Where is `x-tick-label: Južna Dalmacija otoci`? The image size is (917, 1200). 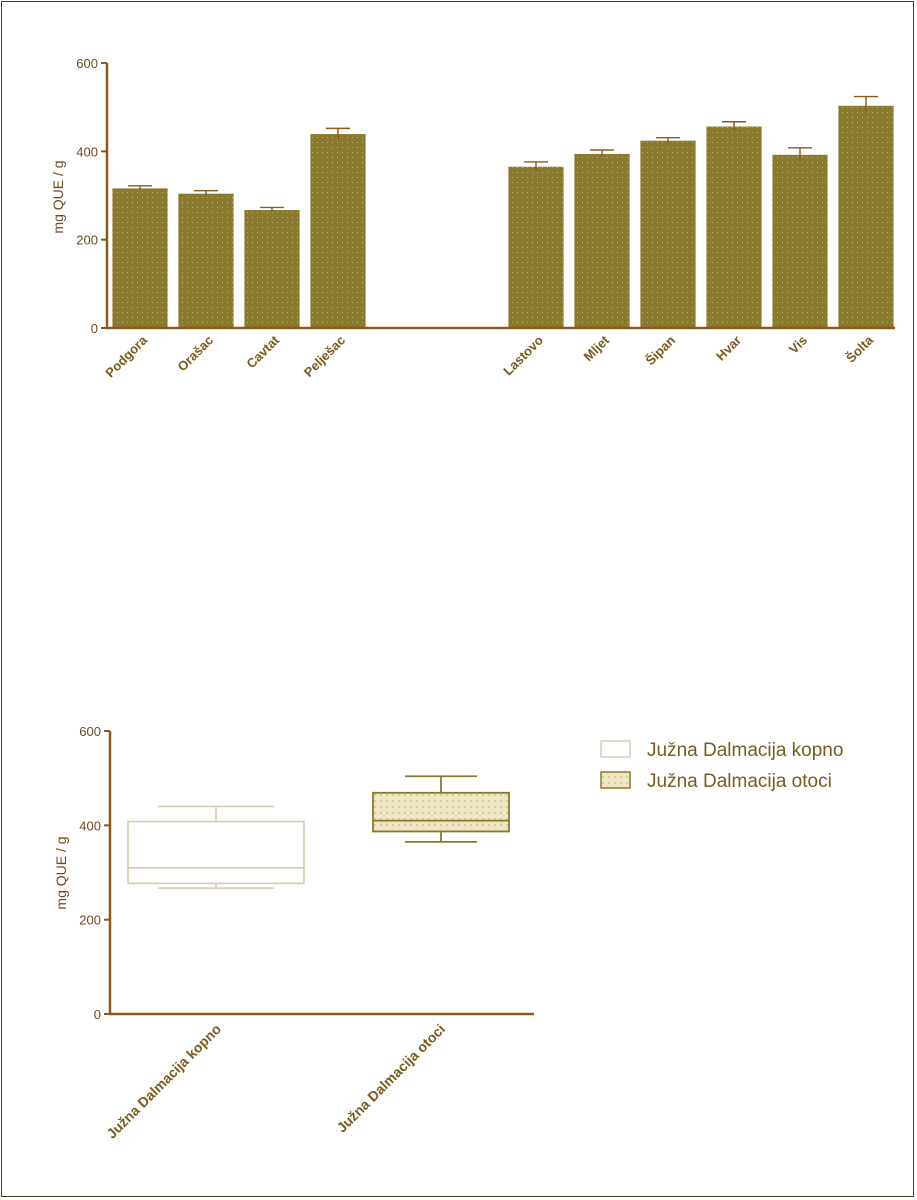
x-tick-label: Južna Dalmacija otoci is located at coordinates (390, 1078).